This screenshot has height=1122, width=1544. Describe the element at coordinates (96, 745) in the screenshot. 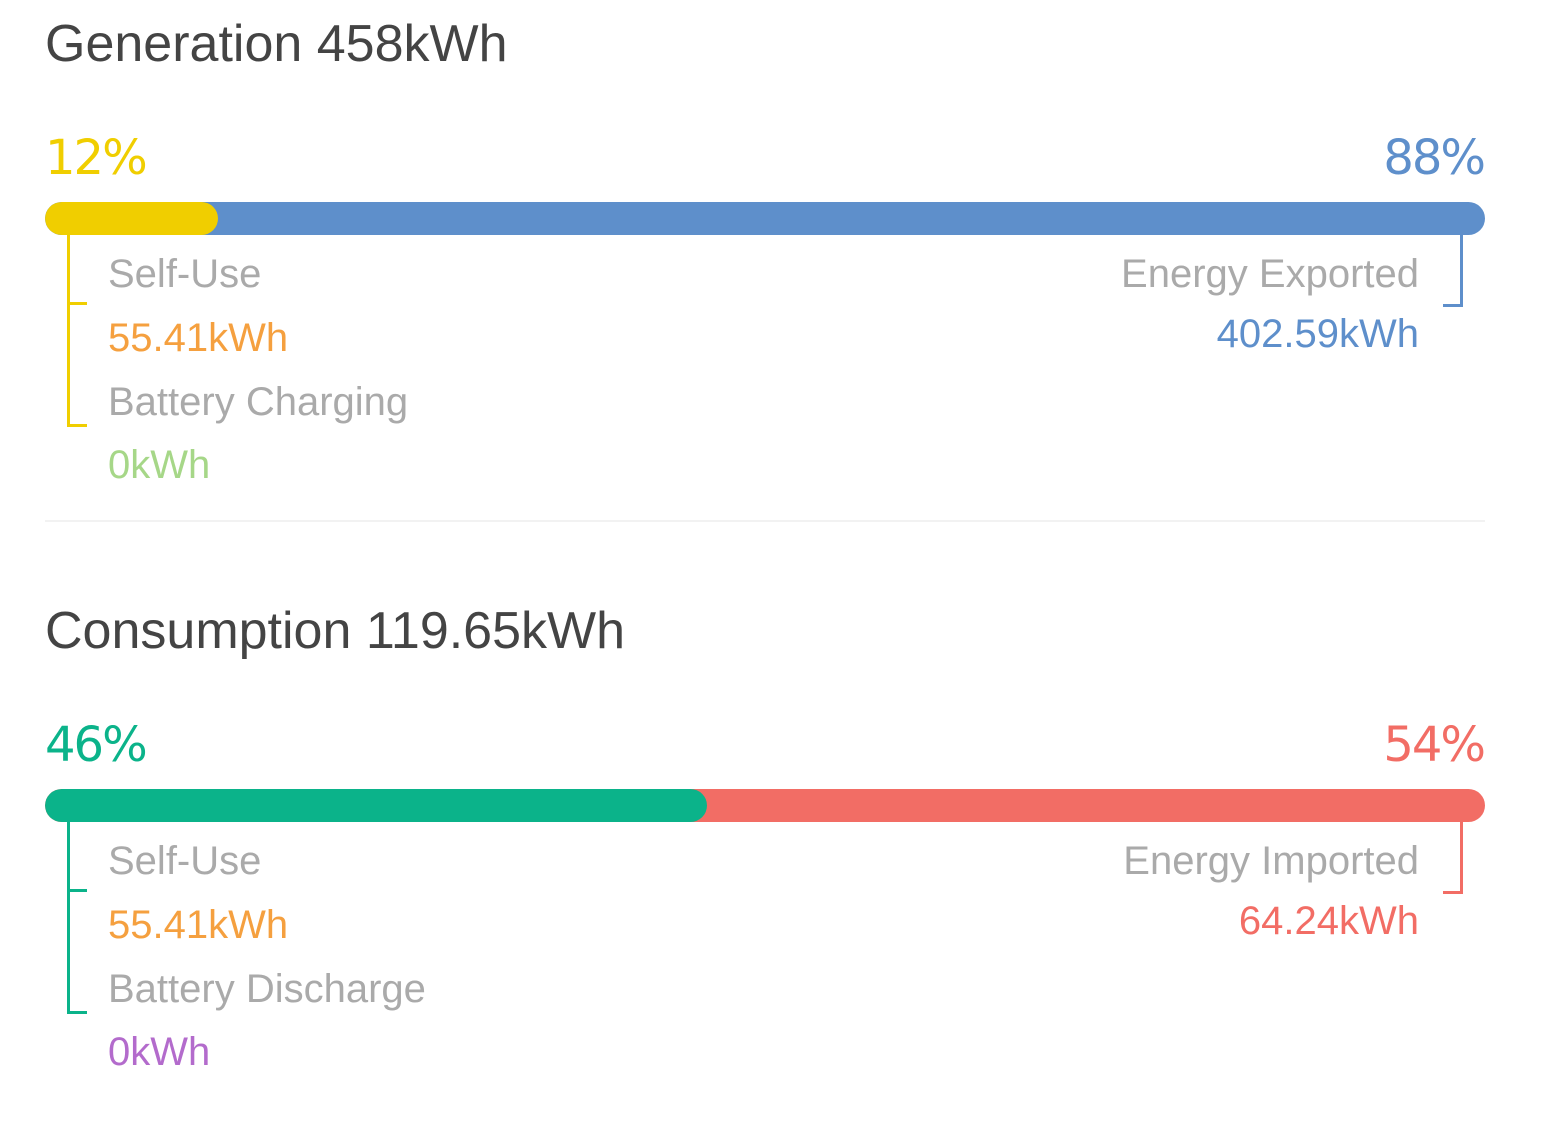

I see `left-percent: 46%` at that location.